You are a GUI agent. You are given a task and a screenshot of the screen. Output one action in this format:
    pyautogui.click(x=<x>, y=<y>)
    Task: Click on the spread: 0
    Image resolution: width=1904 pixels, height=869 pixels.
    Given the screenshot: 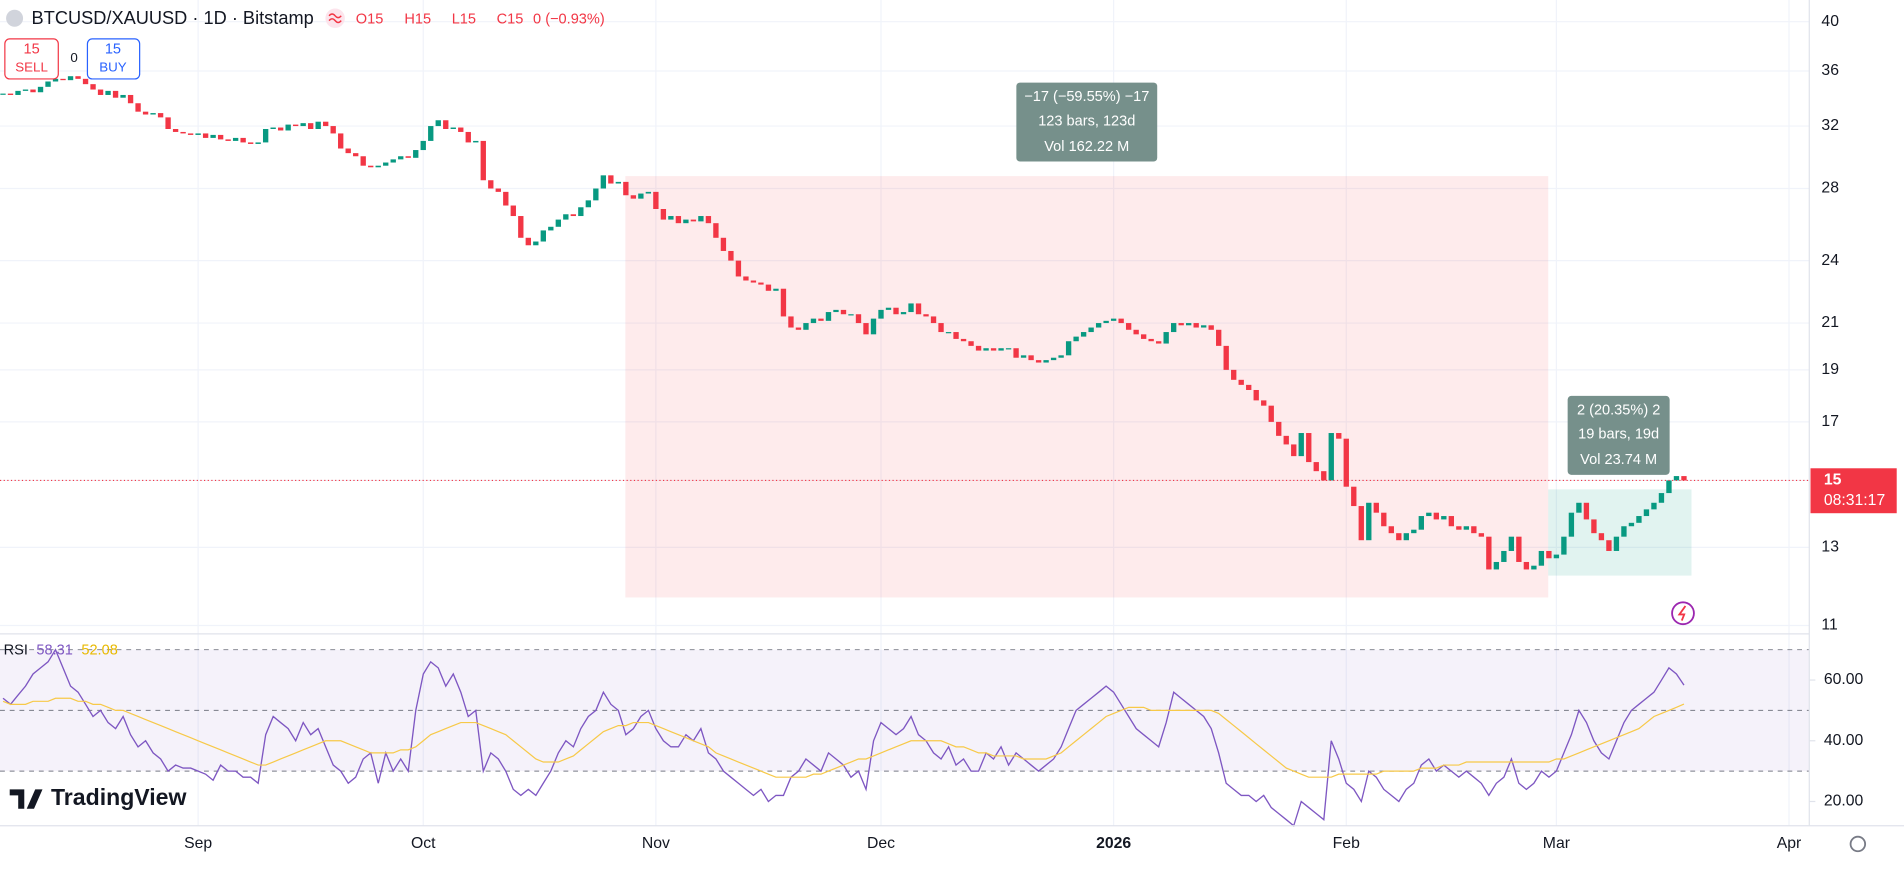 What is the action you would take?
    pyautogui.click(x=73, y=57)
    